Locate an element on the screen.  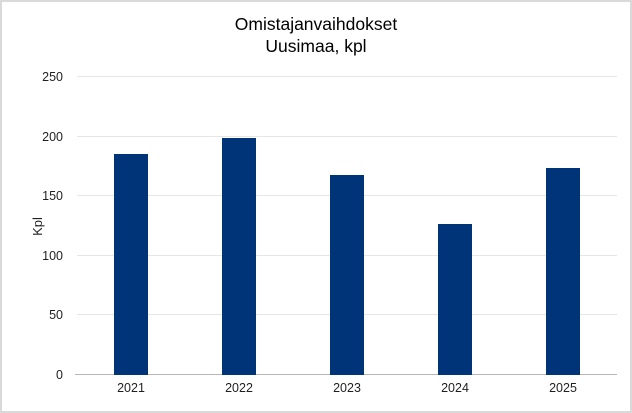
y-tick-label-250: 250 is located at coordinates (52, 76).